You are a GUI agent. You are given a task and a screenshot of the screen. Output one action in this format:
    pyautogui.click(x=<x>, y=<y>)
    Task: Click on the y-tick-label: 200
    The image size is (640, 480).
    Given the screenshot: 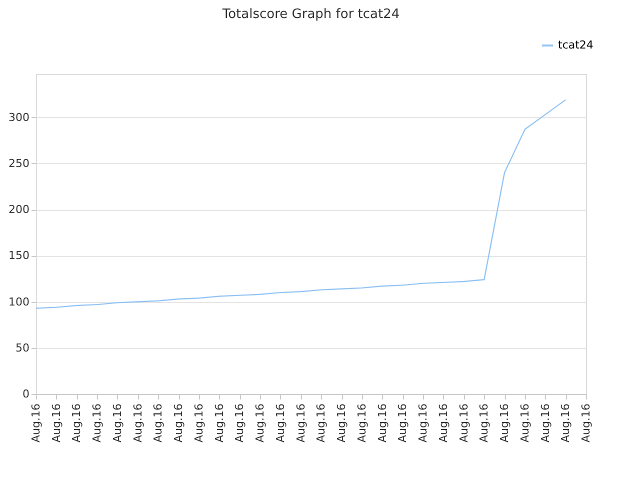 What is the action you would take?
    pyautogui.click(x=19, y=209)
    